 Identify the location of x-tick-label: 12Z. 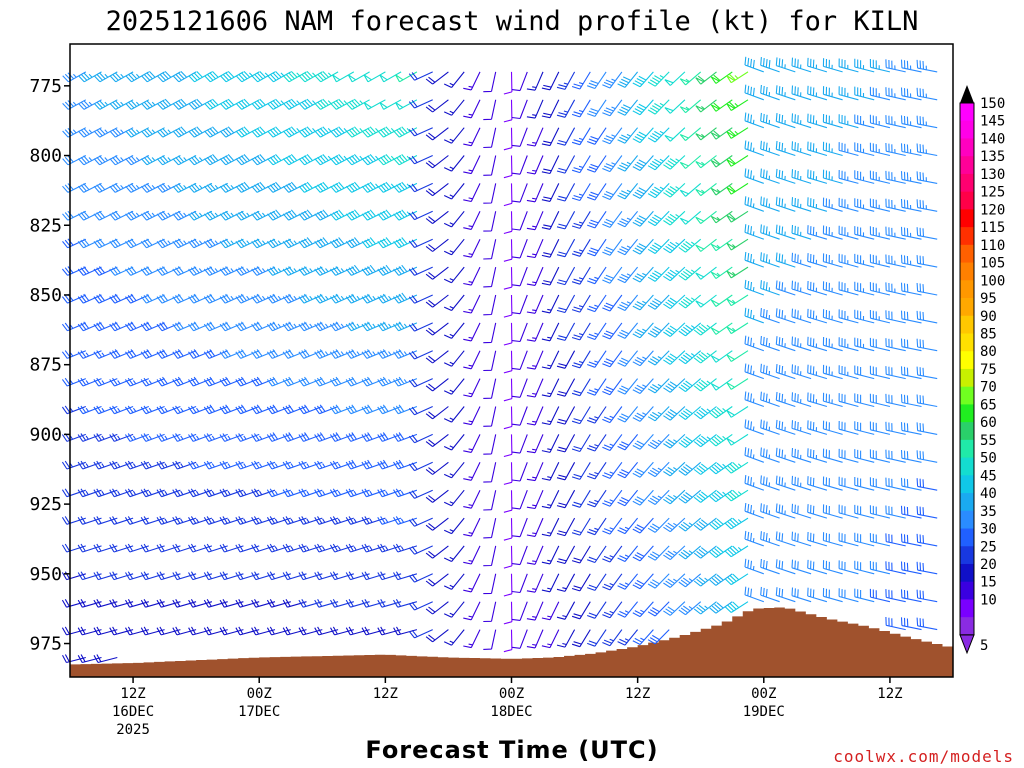
(889, 694).